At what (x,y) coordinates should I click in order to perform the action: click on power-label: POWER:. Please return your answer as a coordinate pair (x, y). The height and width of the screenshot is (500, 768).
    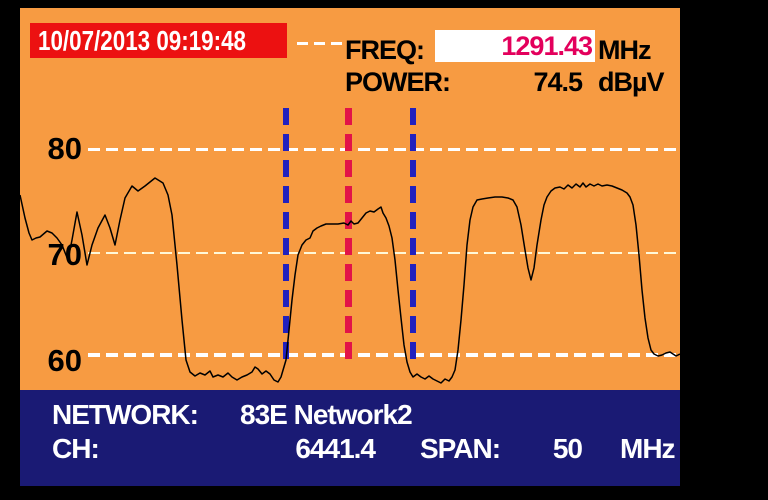
    Looking at the image, I should click on (398, 82).